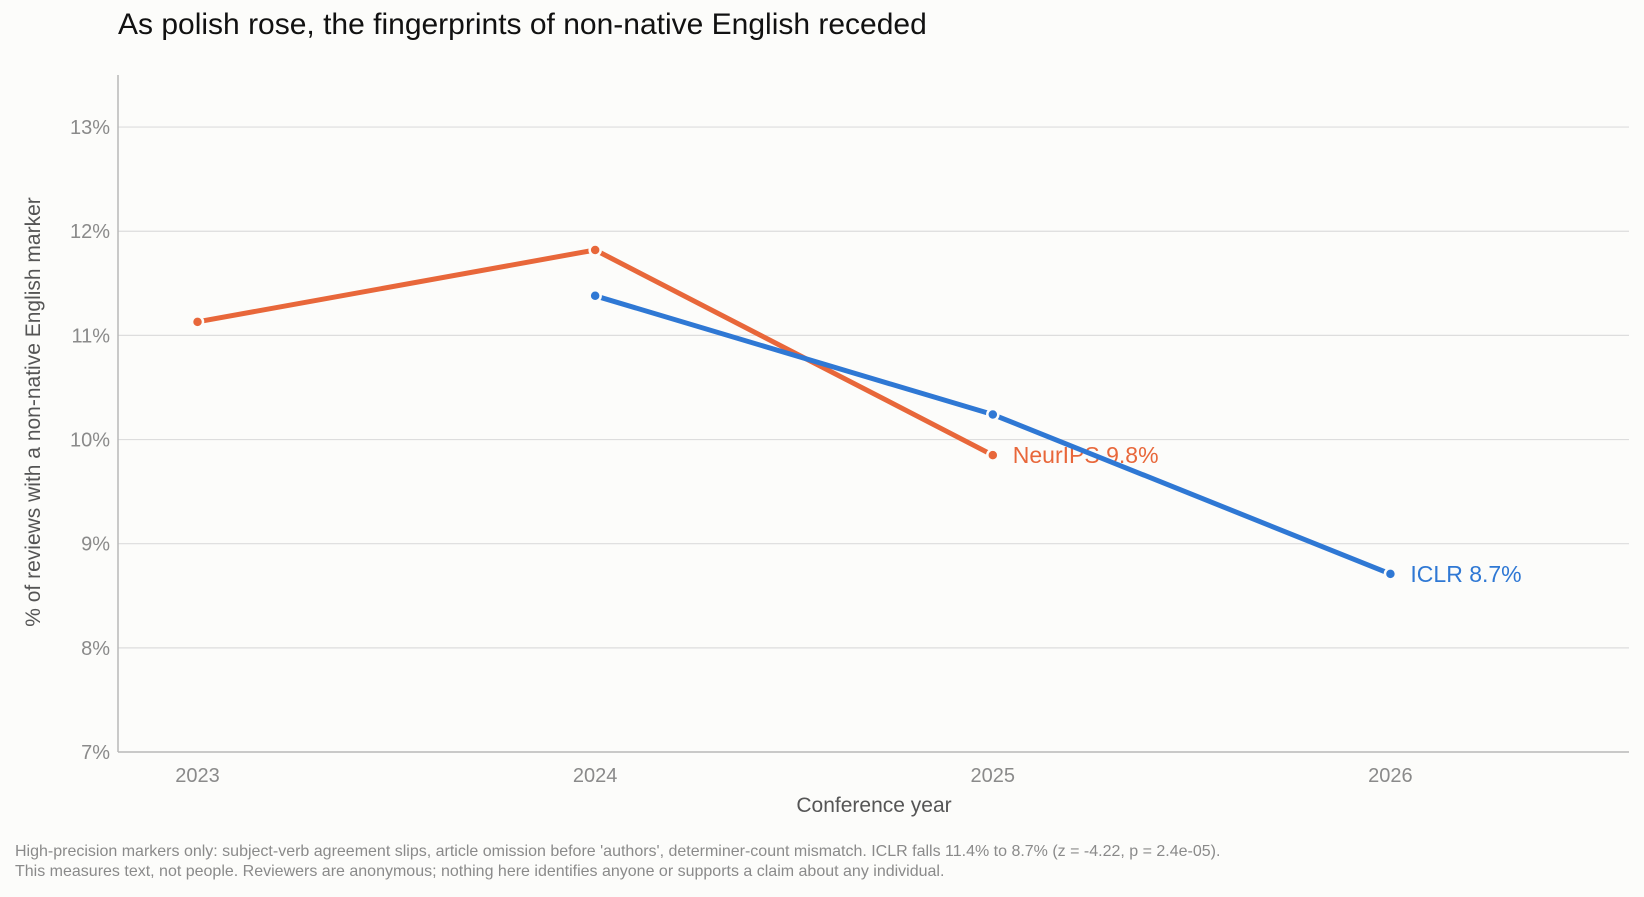  What do you see at coordinates (595, 776) in the screenshot?
I see `x-tick-label: 2024` at bounding box center [595, 776].